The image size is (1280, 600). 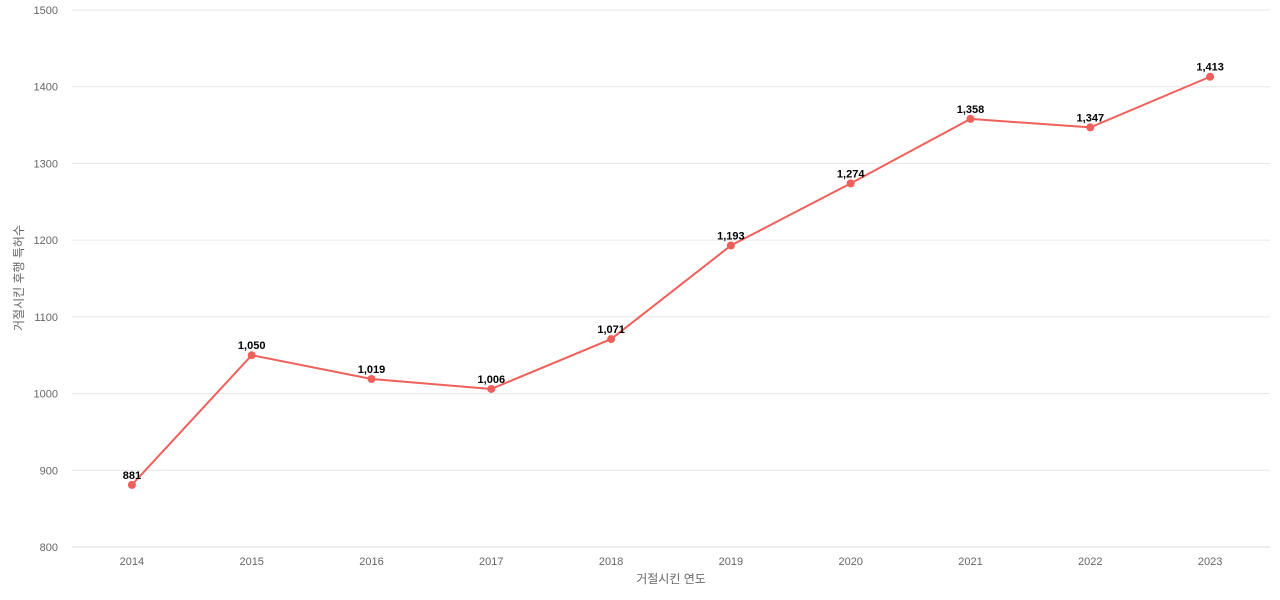 I want to click on y-tick-label: 1000, so click(x=46, y=395).